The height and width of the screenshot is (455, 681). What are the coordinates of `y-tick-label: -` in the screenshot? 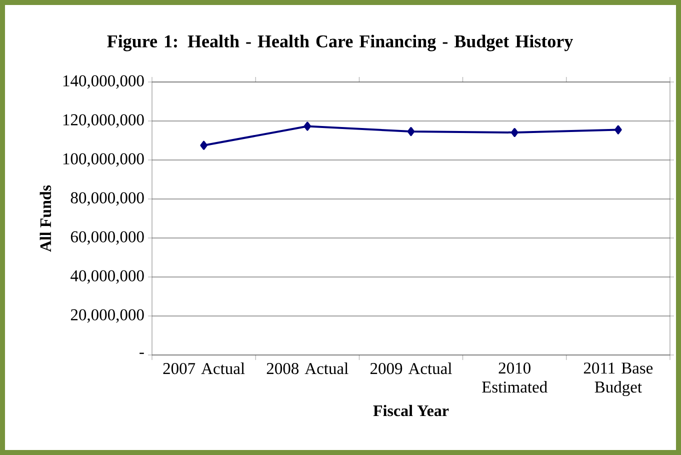 It's located at (142, 353).